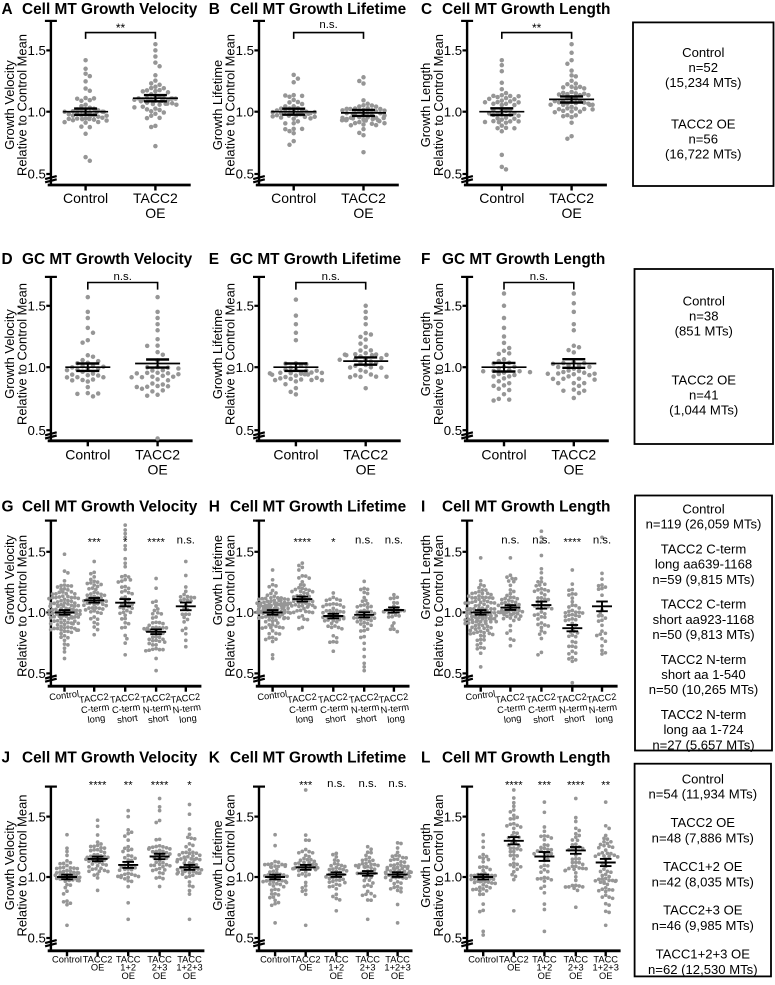 This screenshot has height=985, width=775. I want to click on svg-text: D, so click(7, 259).